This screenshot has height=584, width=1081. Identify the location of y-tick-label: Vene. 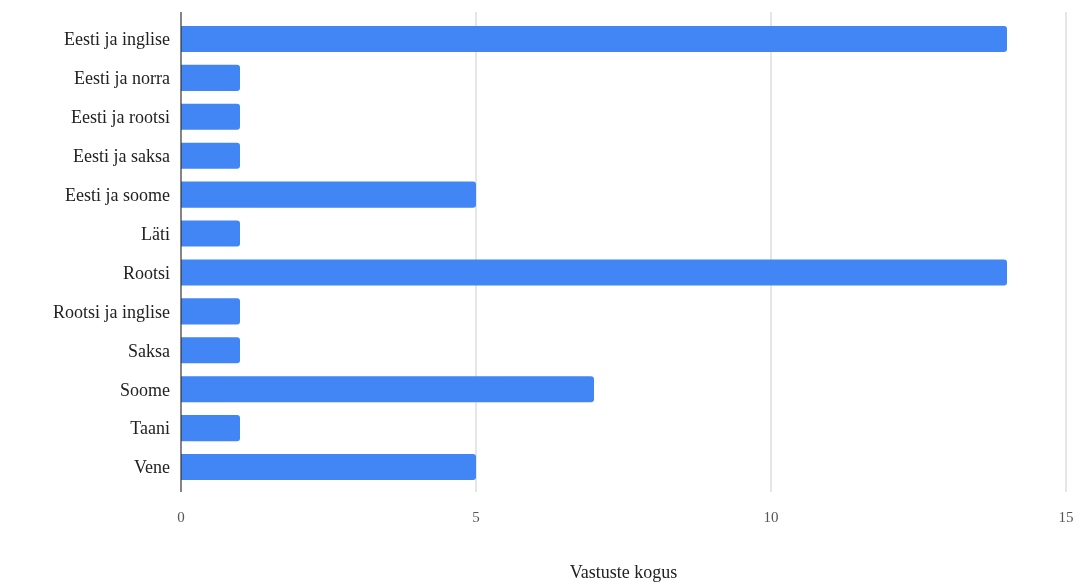
(152, 467).